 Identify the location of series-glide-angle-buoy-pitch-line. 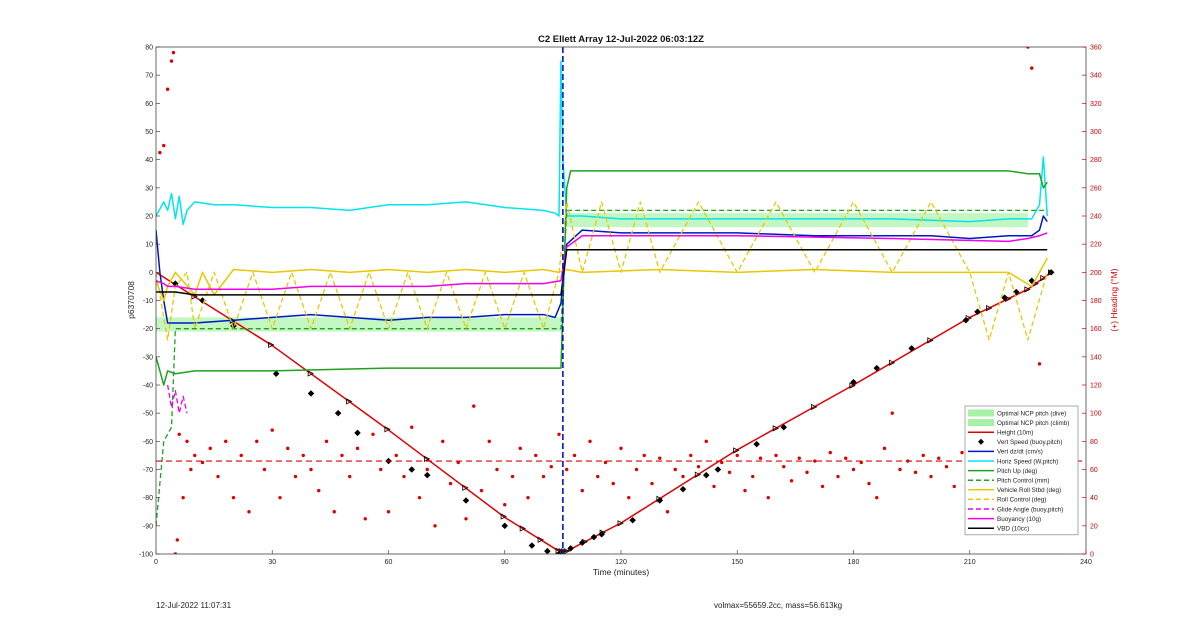
(177, 399).